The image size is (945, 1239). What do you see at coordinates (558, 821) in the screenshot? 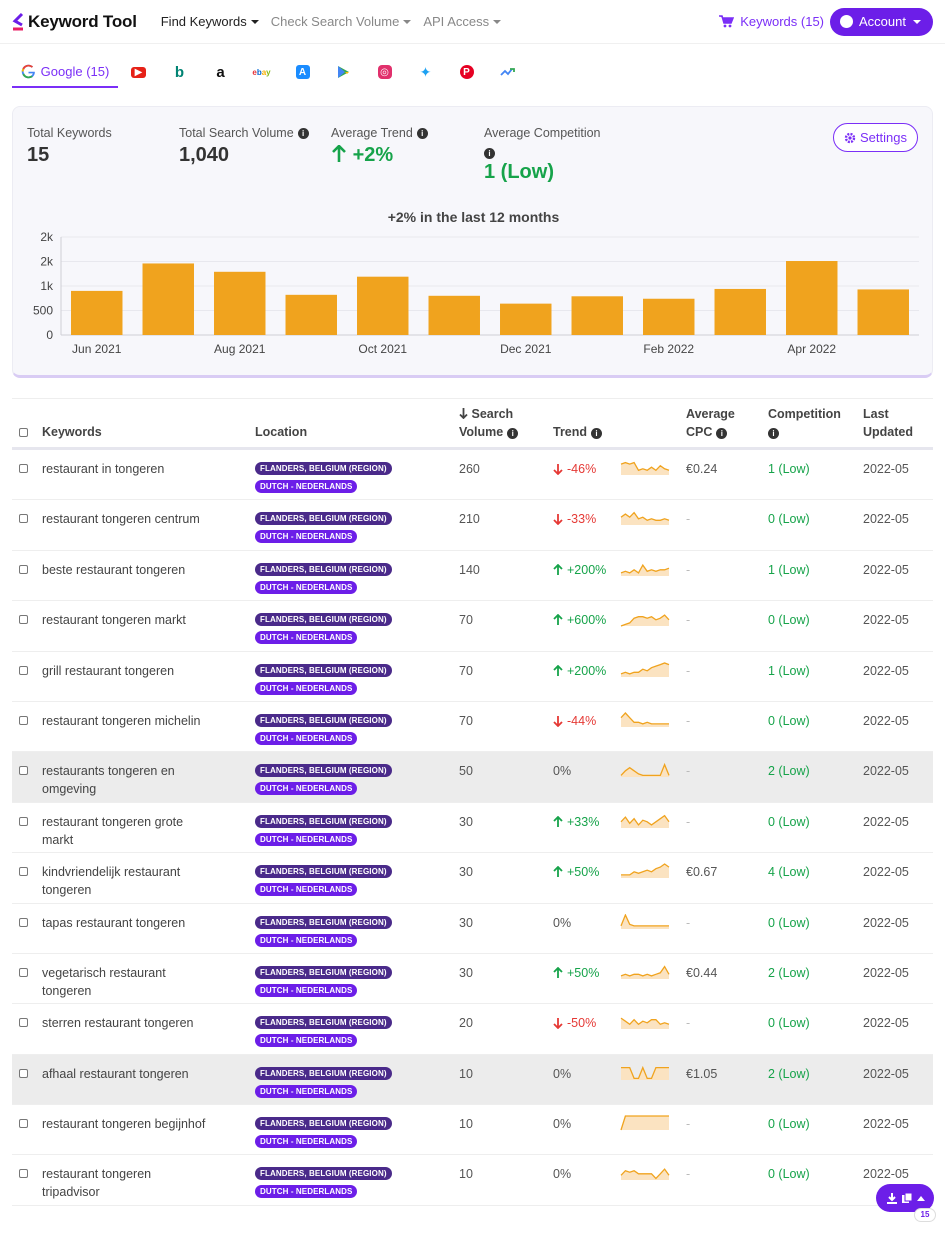
I see `arrow-up-icon` at bounding box center [558, 821].